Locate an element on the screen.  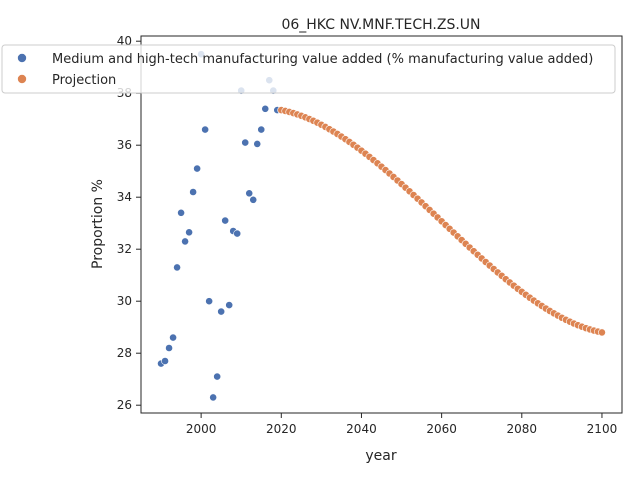
x-tick-label: 2040 is located at coordinates (361, 429).